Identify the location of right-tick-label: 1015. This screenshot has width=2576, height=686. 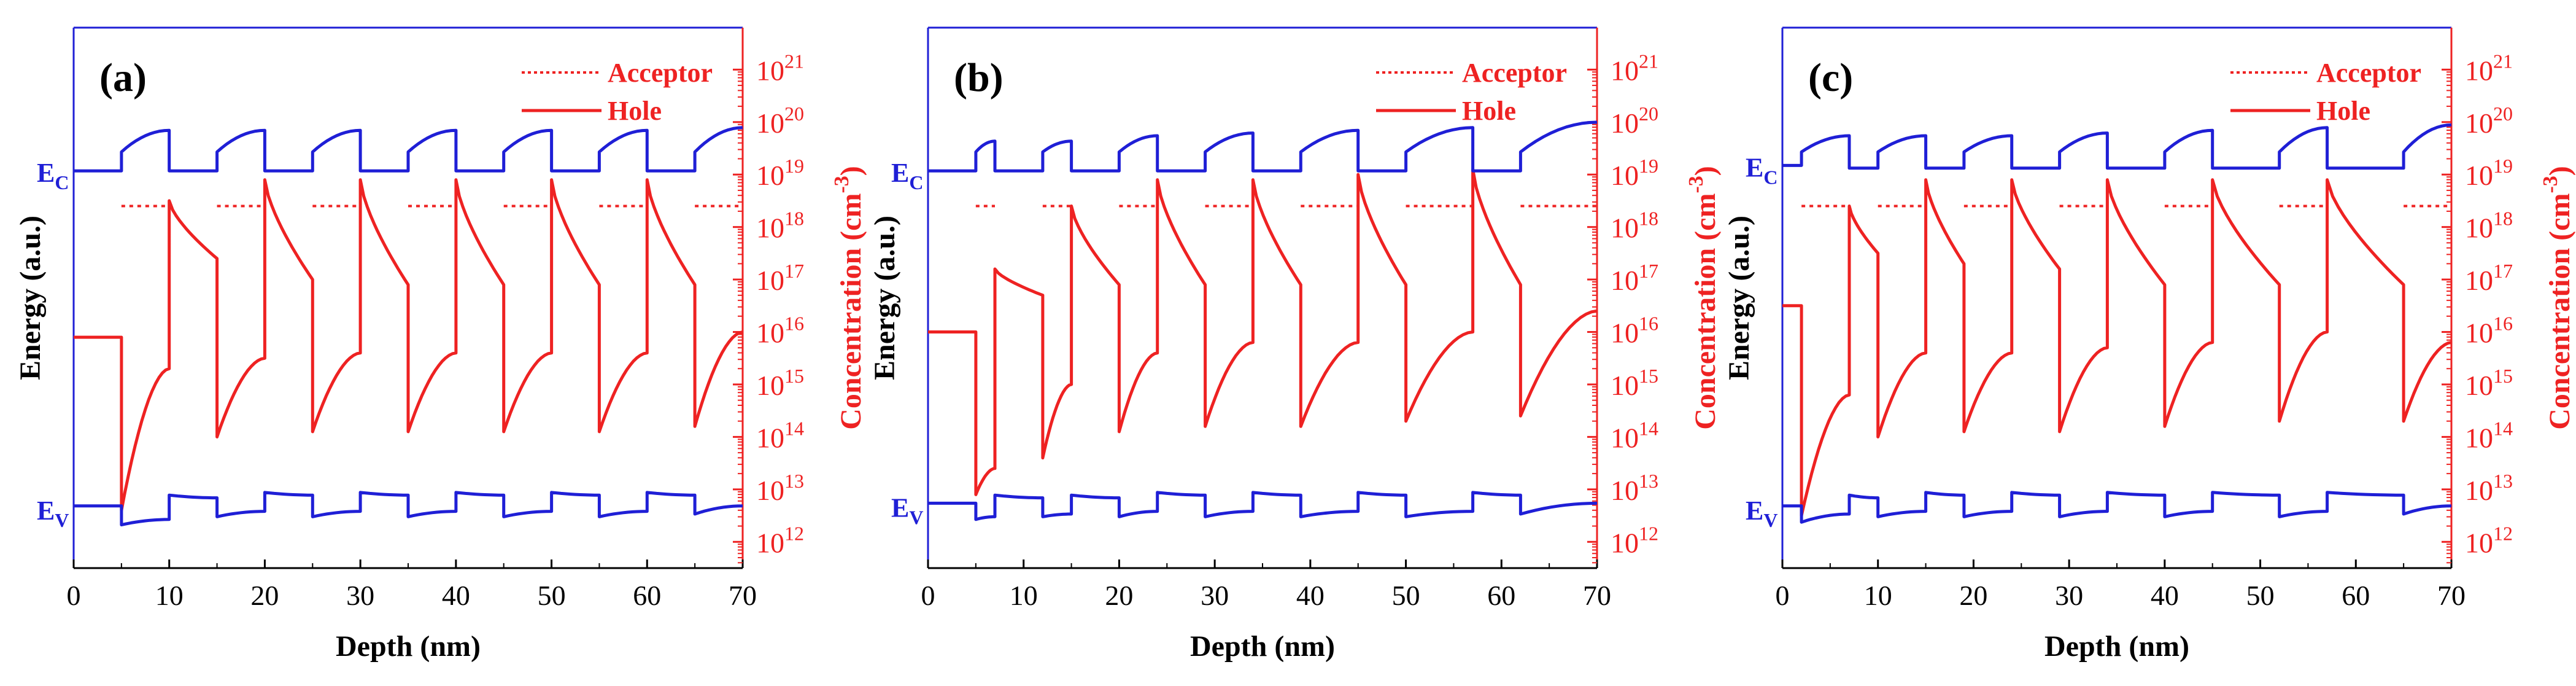
(2489, 383).